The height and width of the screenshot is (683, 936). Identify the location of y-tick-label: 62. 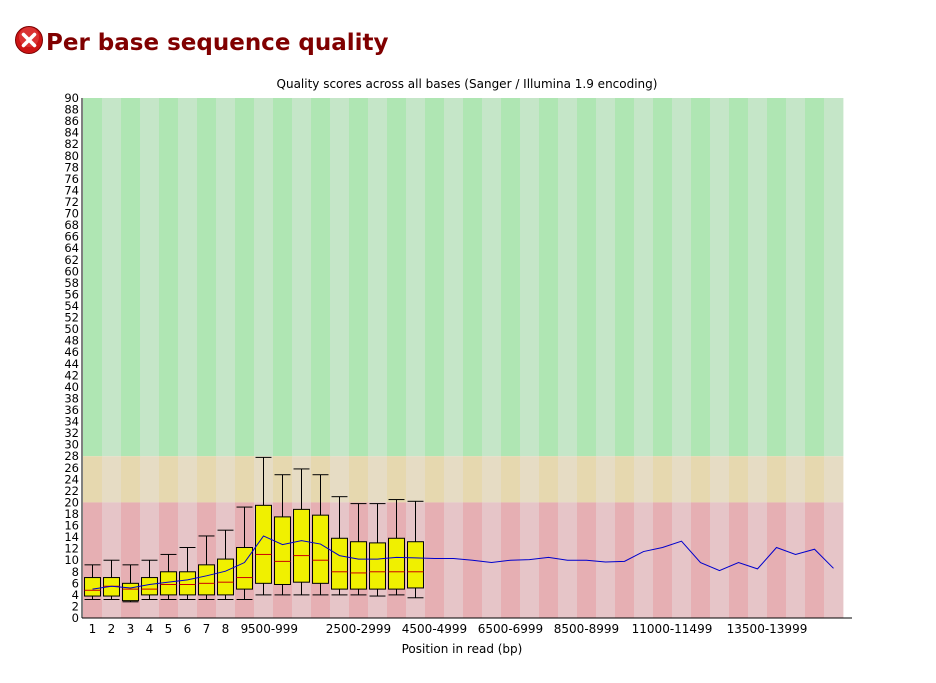
(71, 260).